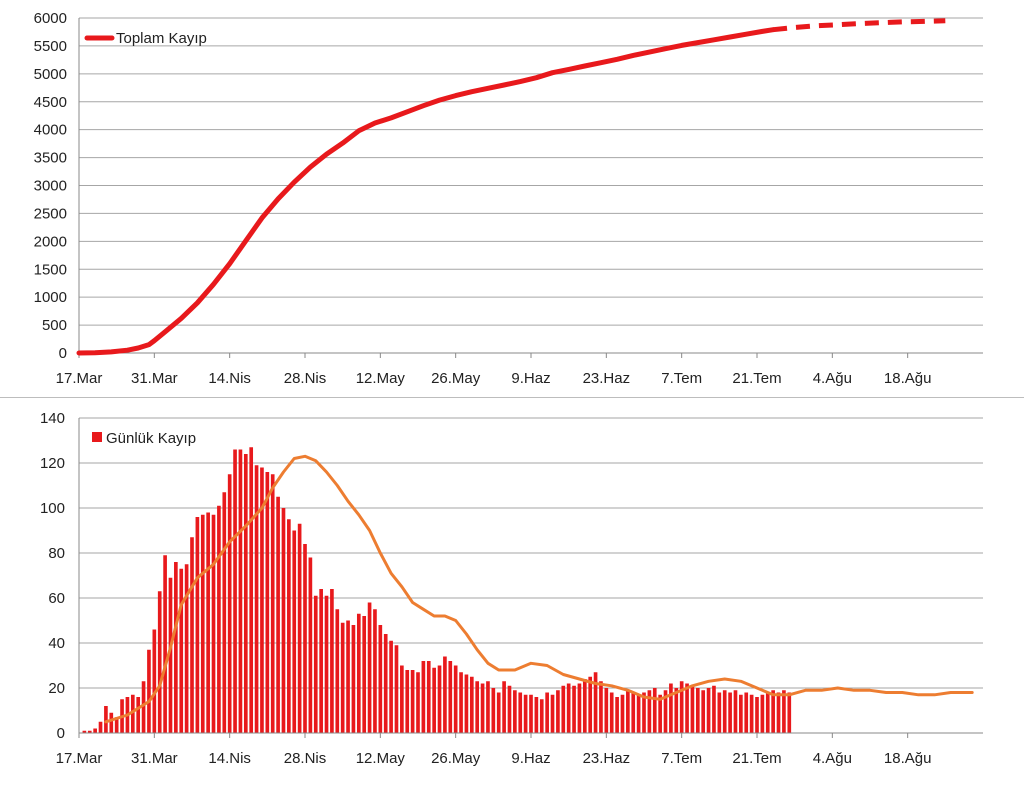  Describe the element at coordinates (52, 463) in the screenshot. I see `y-tick-label-120: 120` at that location.